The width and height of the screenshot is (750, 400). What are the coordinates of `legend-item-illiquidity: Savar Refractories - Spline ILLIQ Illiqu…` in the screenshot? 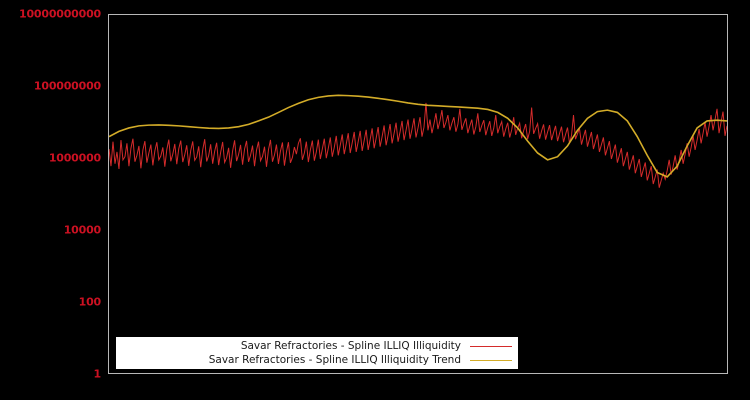 It's located at (317, 346).